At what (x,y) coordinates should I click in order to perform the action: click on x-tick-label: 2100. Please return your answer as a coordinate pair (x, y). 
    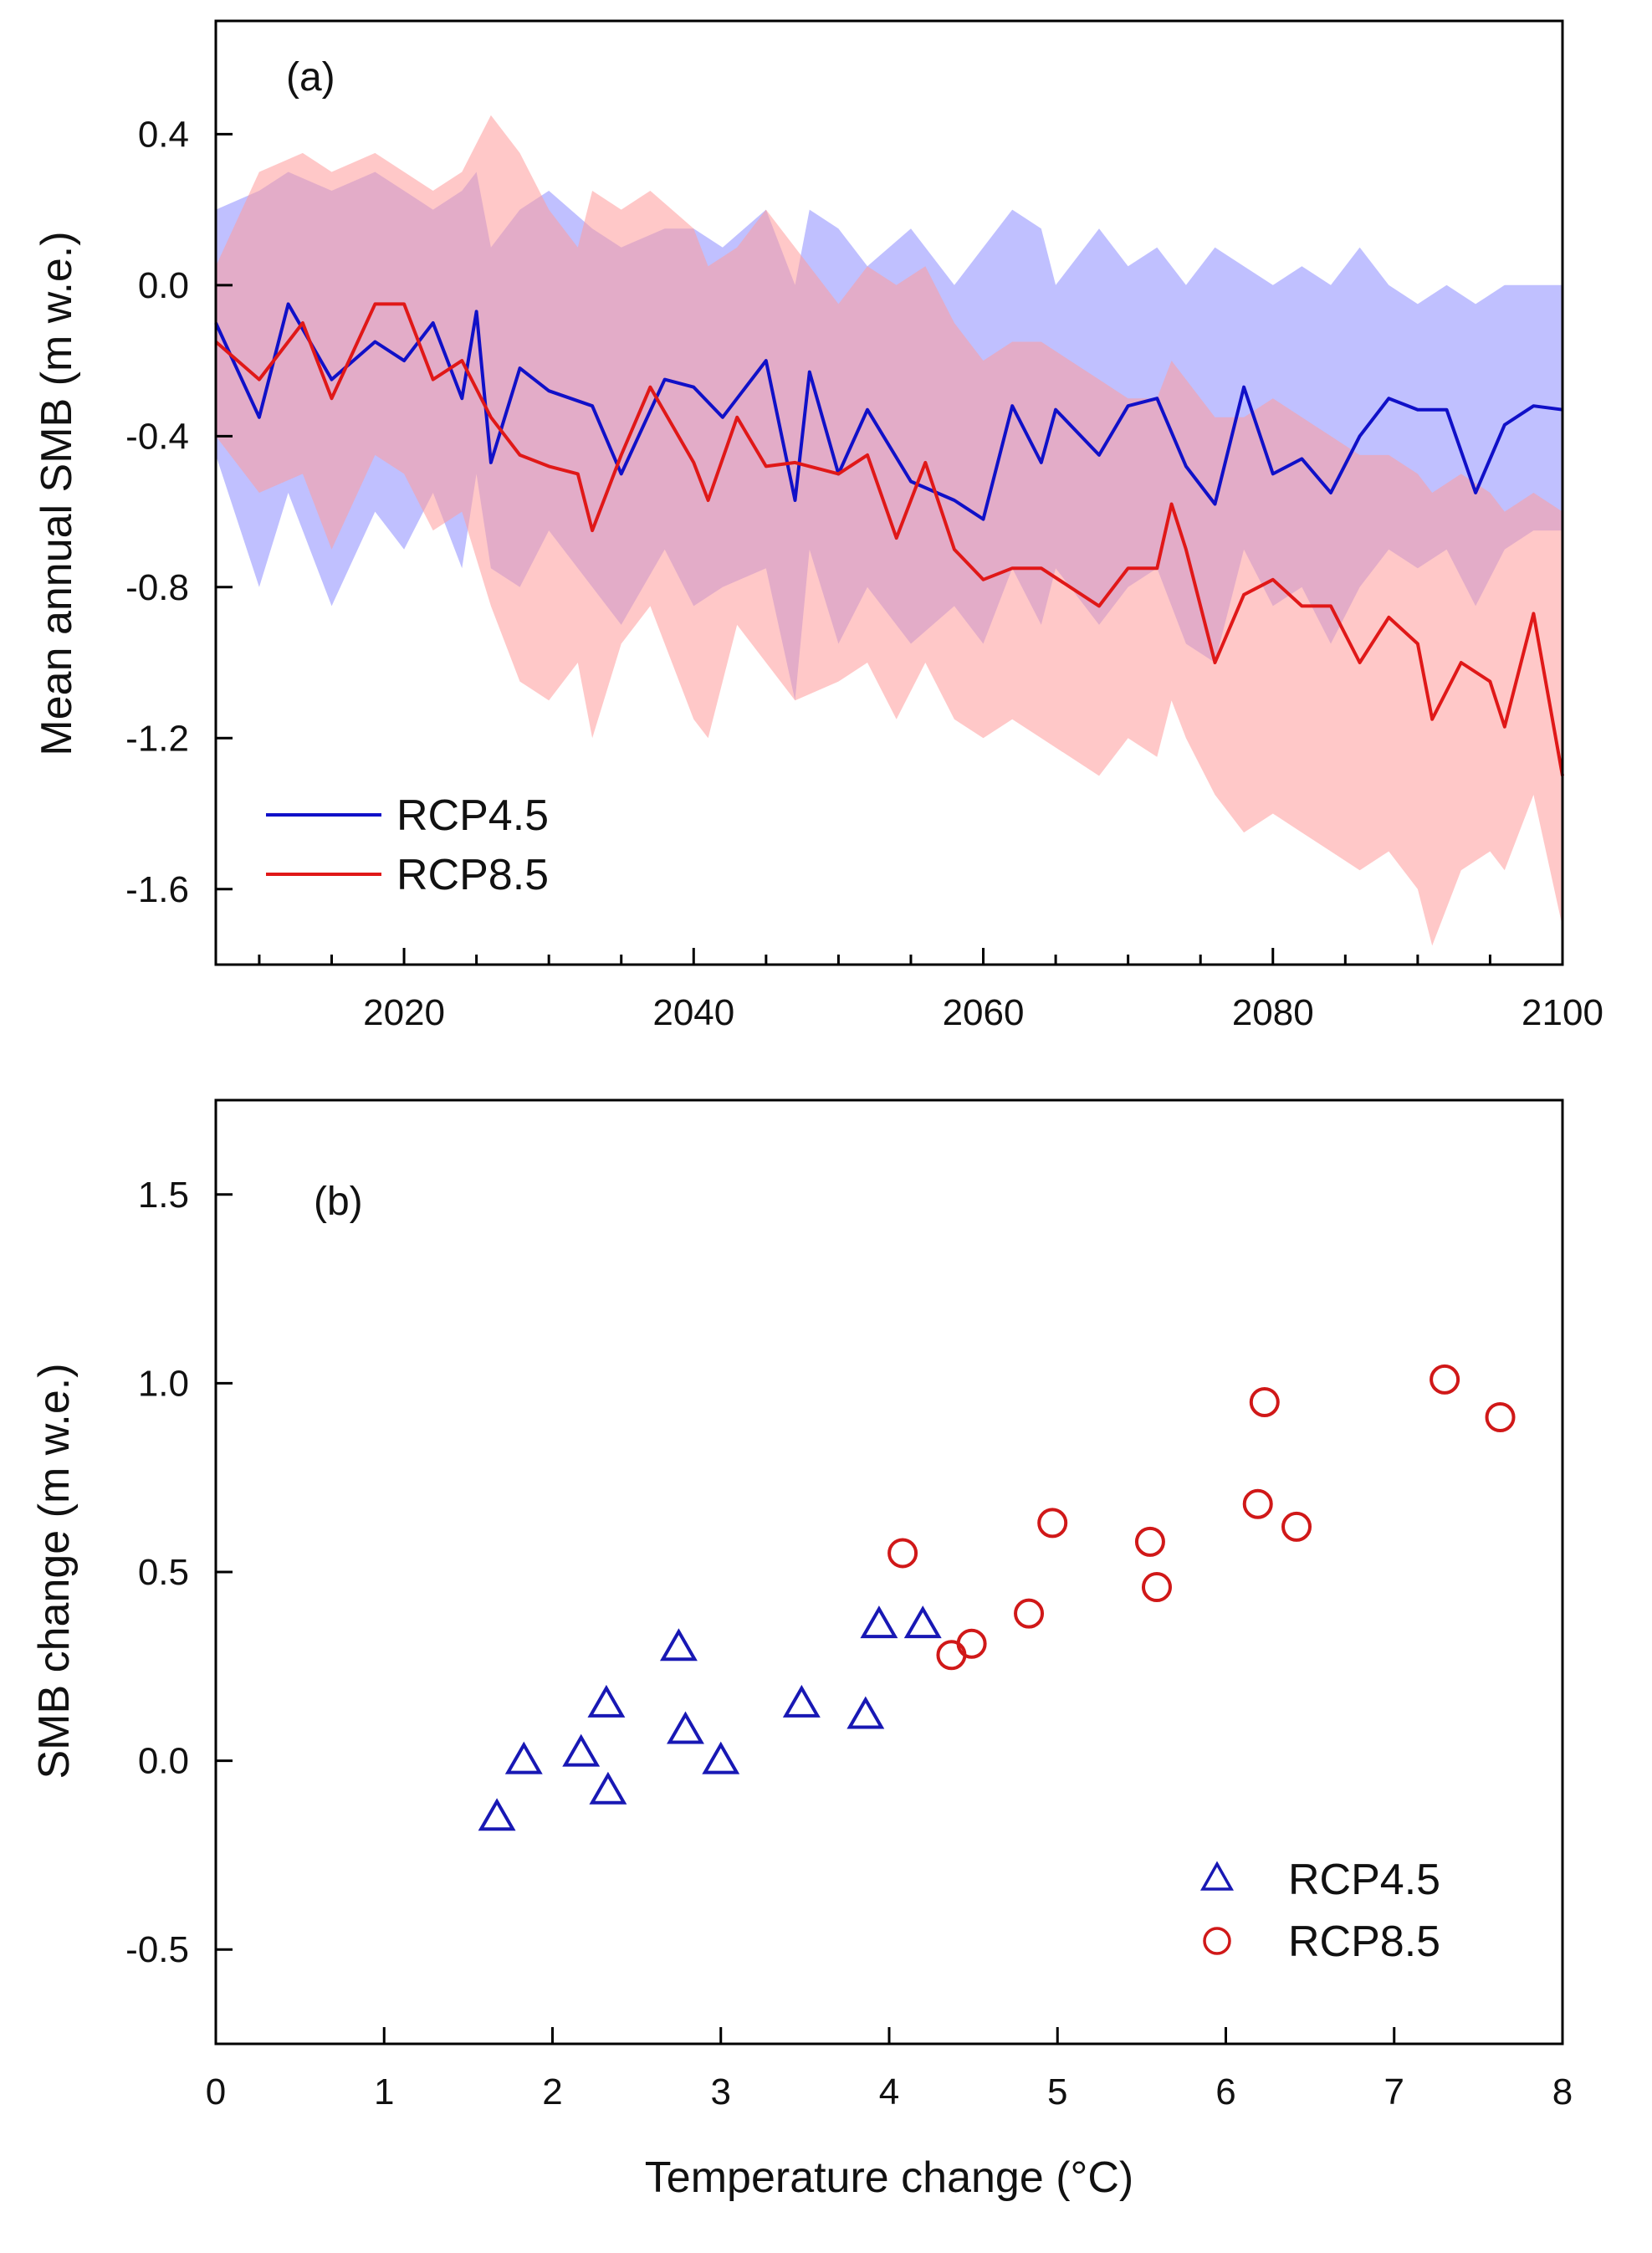
    Looking at the image, I should click on (1562, 1012).